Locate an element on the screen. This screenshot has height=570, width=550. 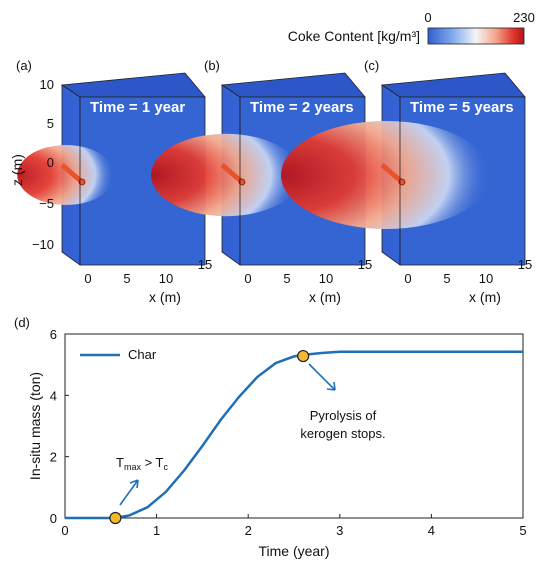
y-tick-label: 0 is located at coordinates (53, 518).